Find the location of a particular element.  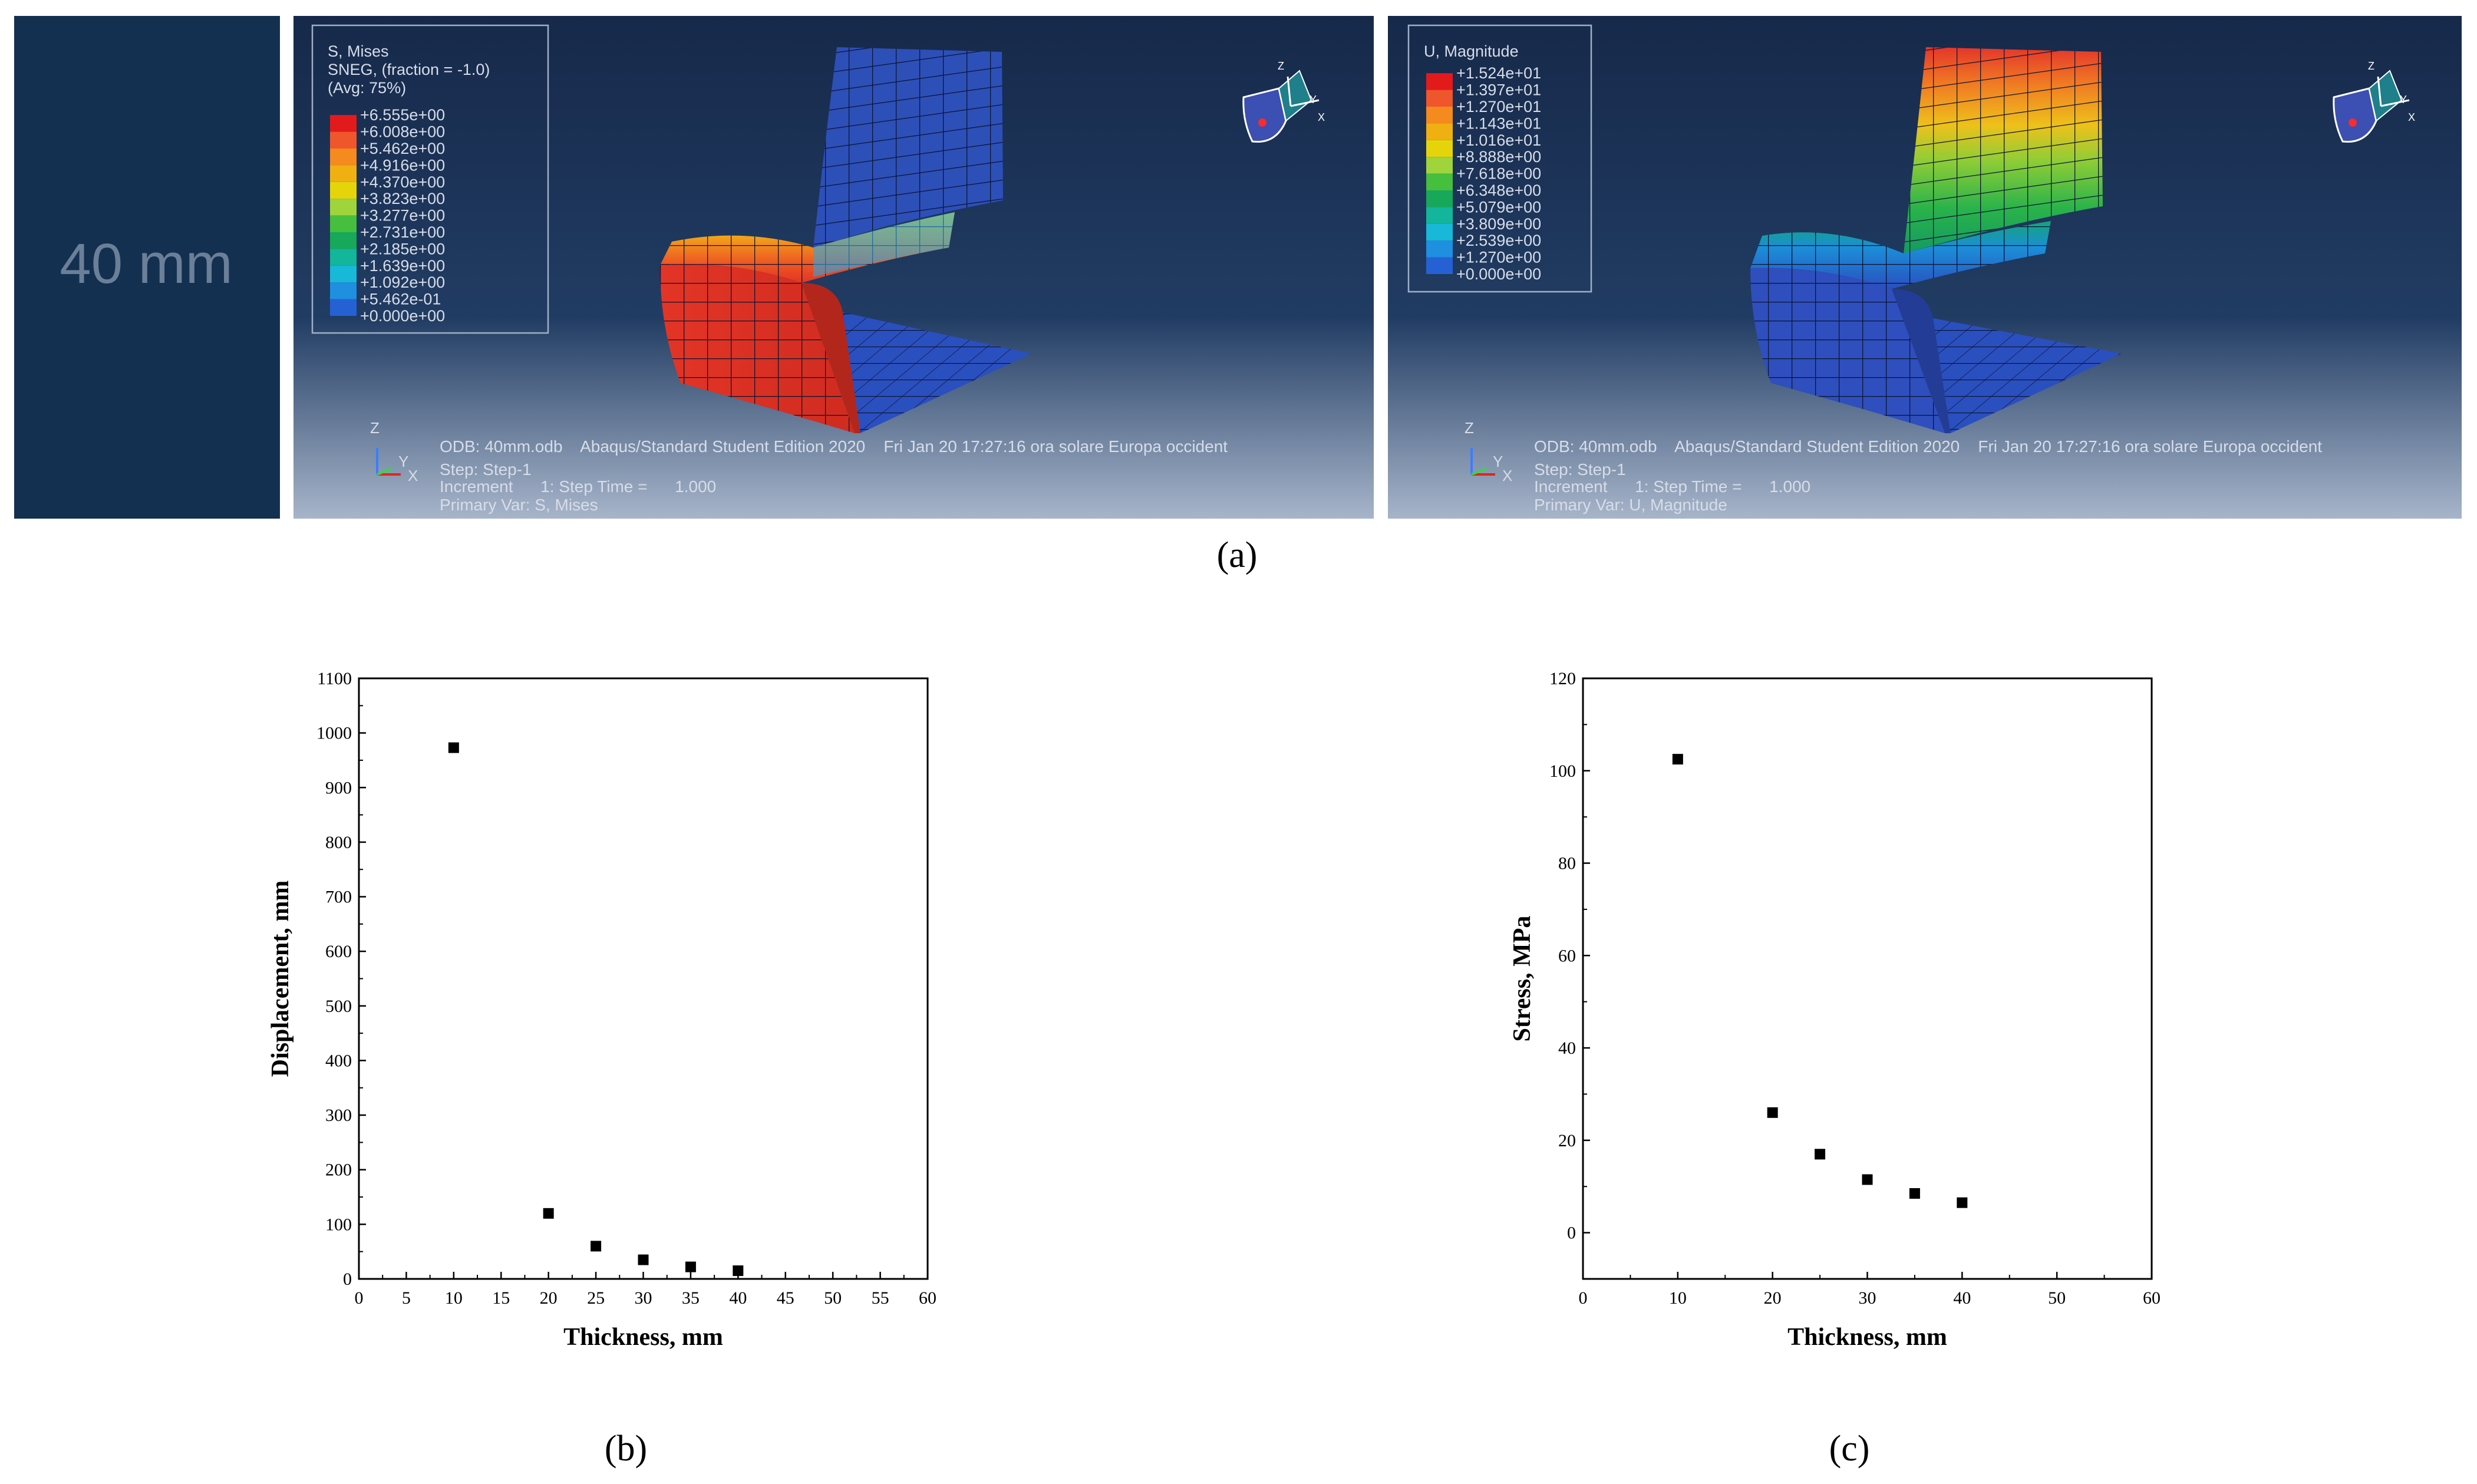

y-tick-label: 500 is located at coordinates (338, 1006).